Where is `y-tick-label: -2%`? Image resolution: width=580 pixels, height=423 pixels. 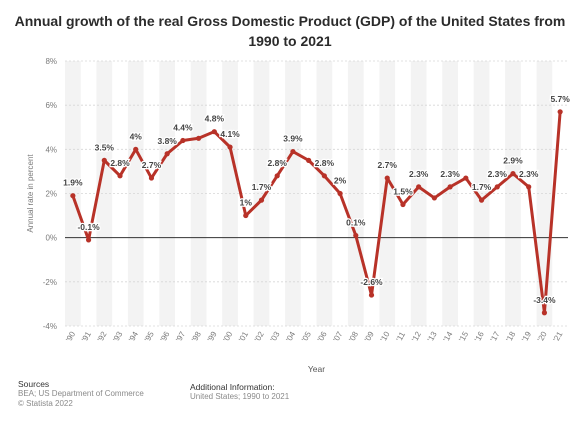
y-tick-label: -2% is located at coordinates (50, 282).